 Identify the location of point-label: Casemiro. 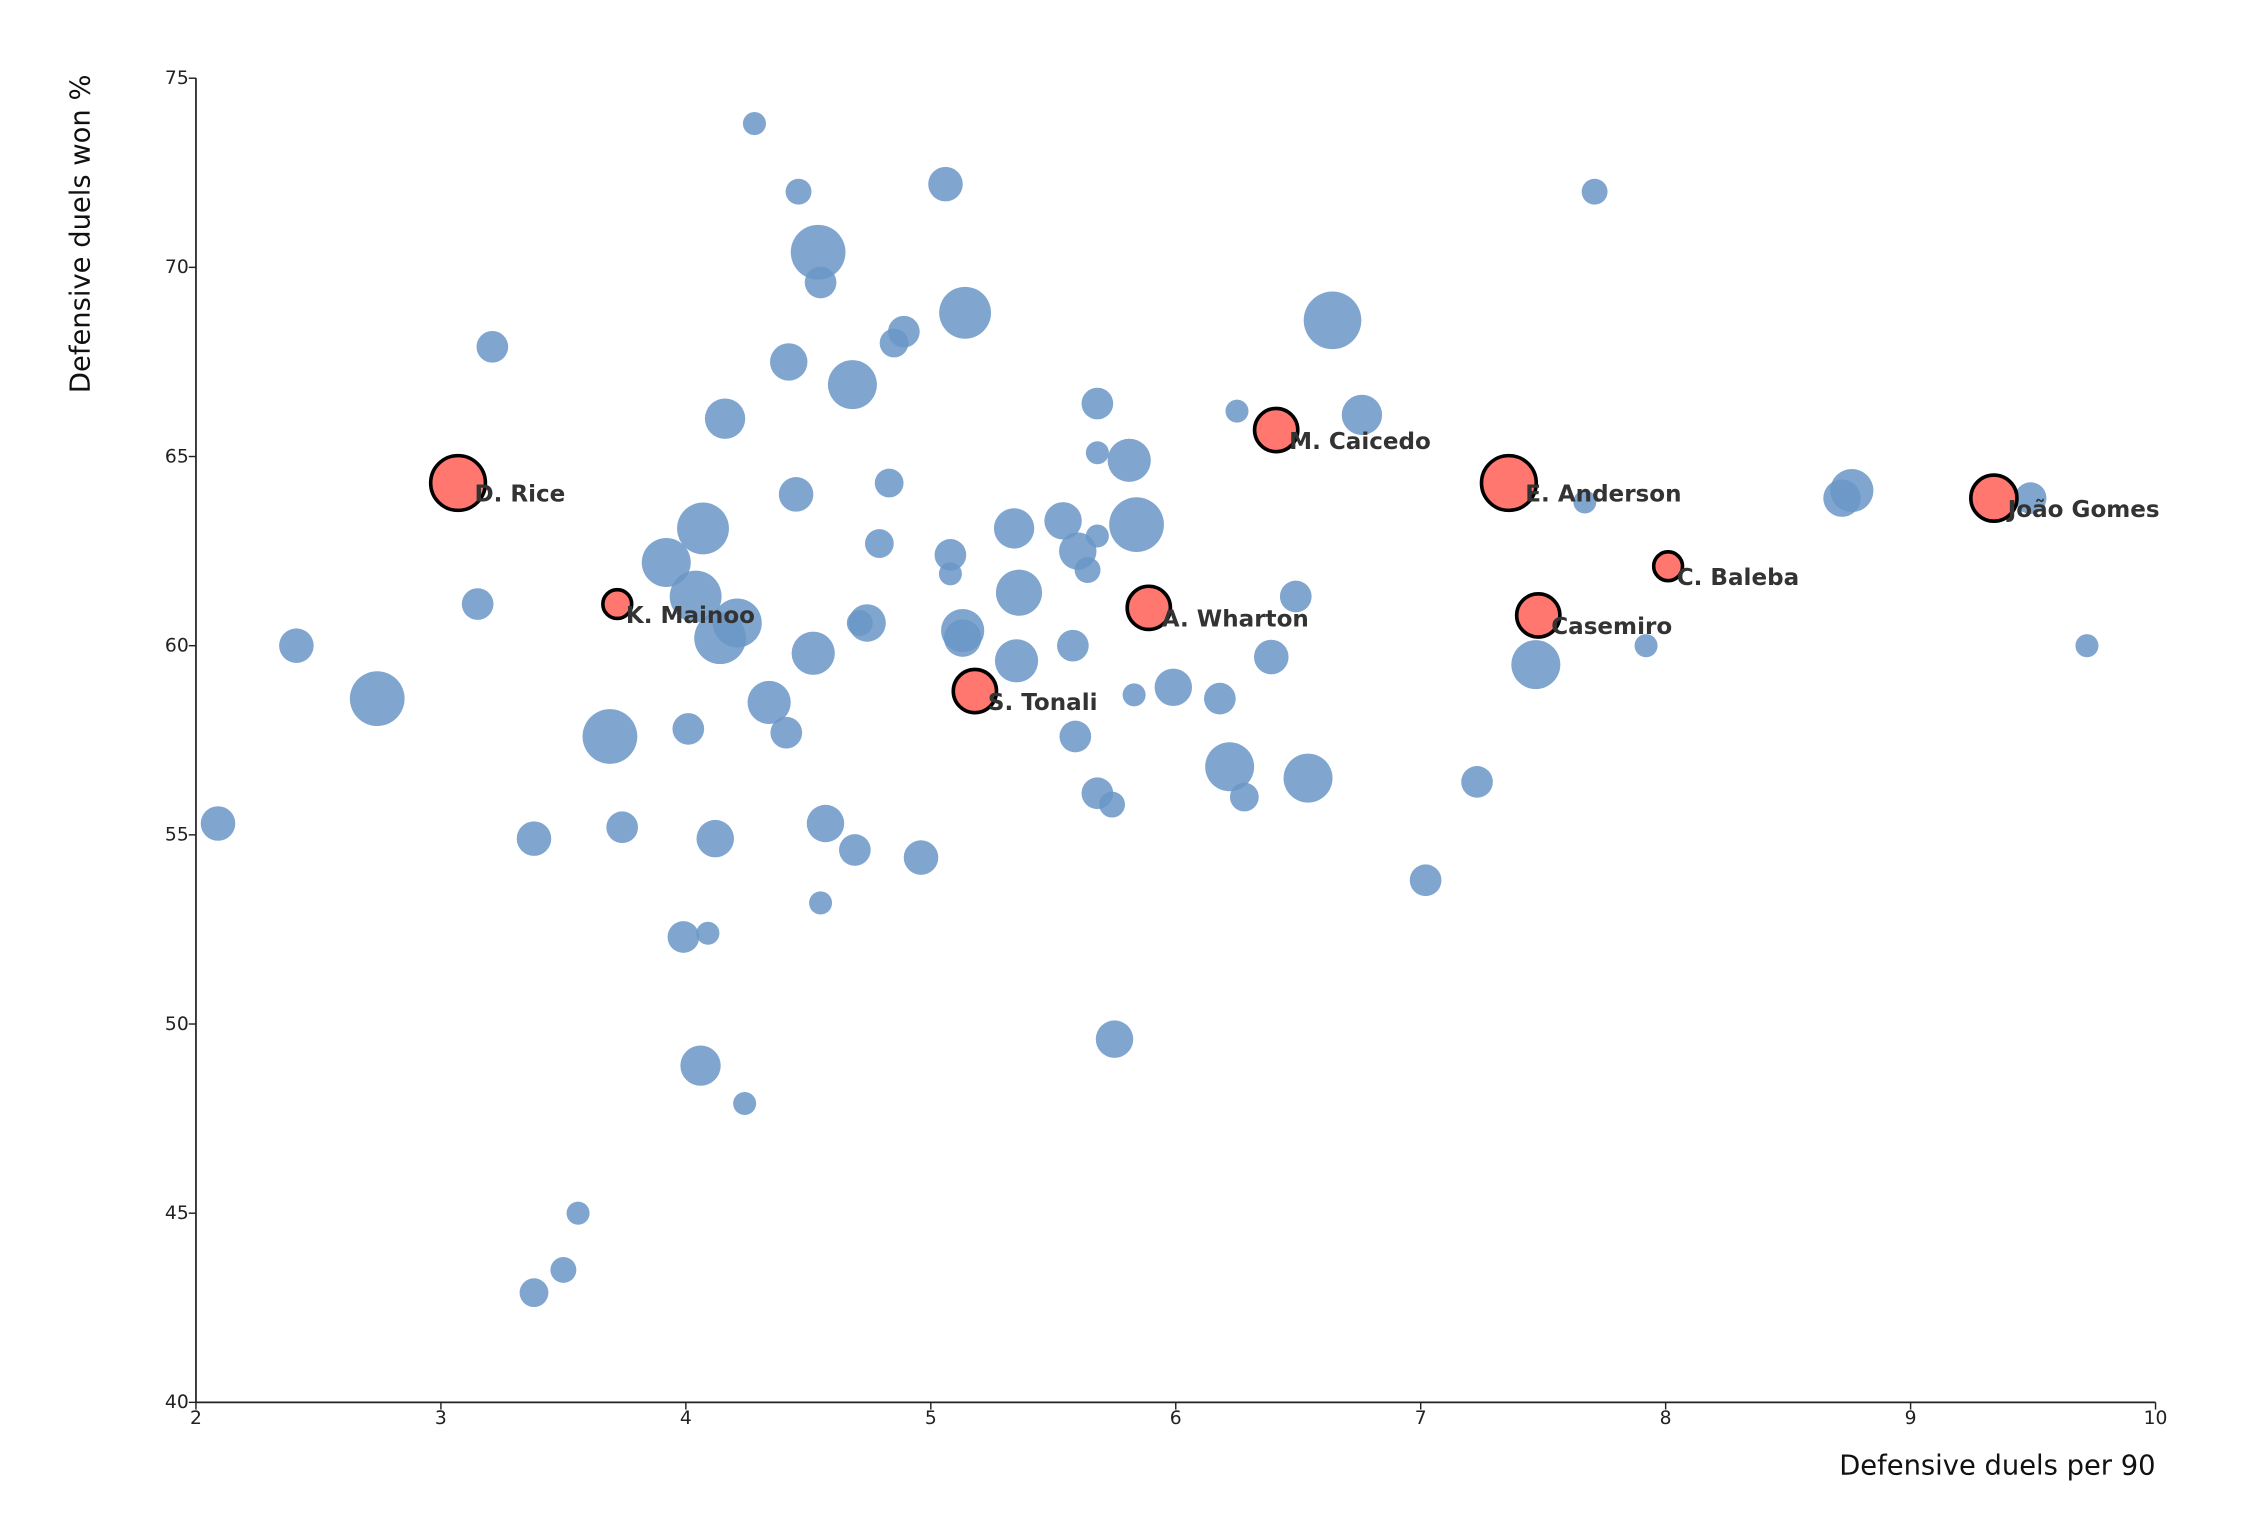
(1611, 627).